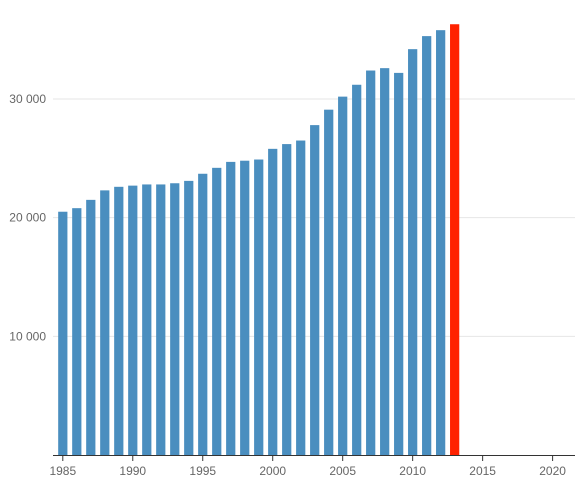 The width and height of the screenshot is (582, 488). I want to click on highlighted-bar, so click(455, 240).